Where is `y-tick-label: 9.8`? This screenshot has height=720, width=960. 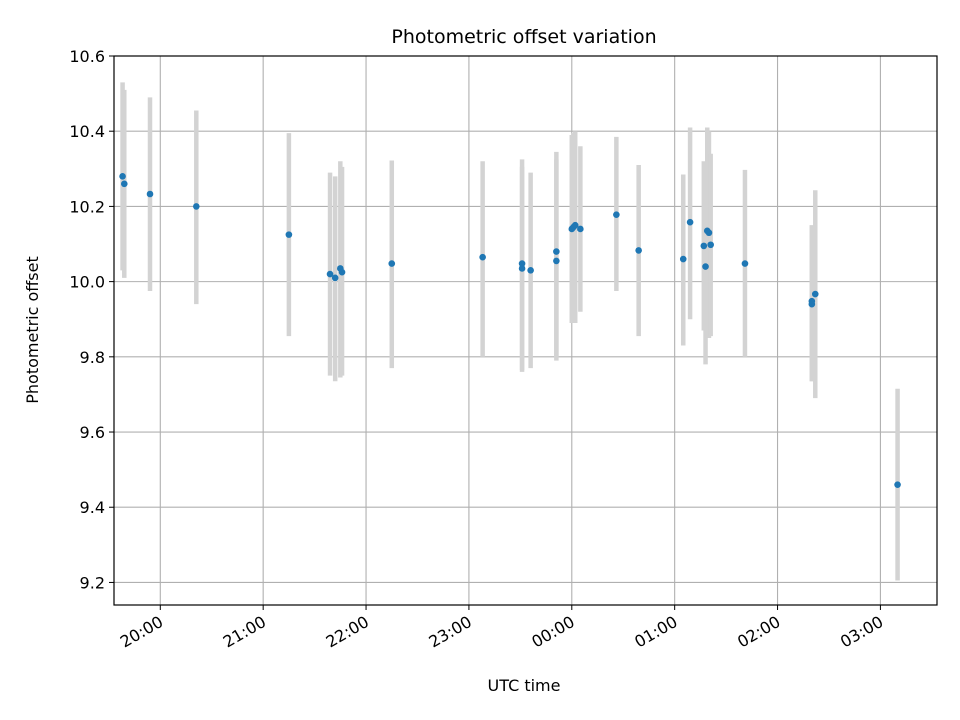
y-tick-label: 9.8 is located at coordinates (92, 357).